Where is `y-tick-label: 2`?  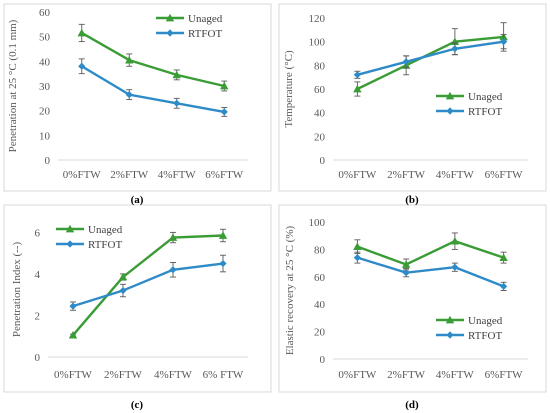
y-tick-label: 2 is located at coordinates (38, 316).